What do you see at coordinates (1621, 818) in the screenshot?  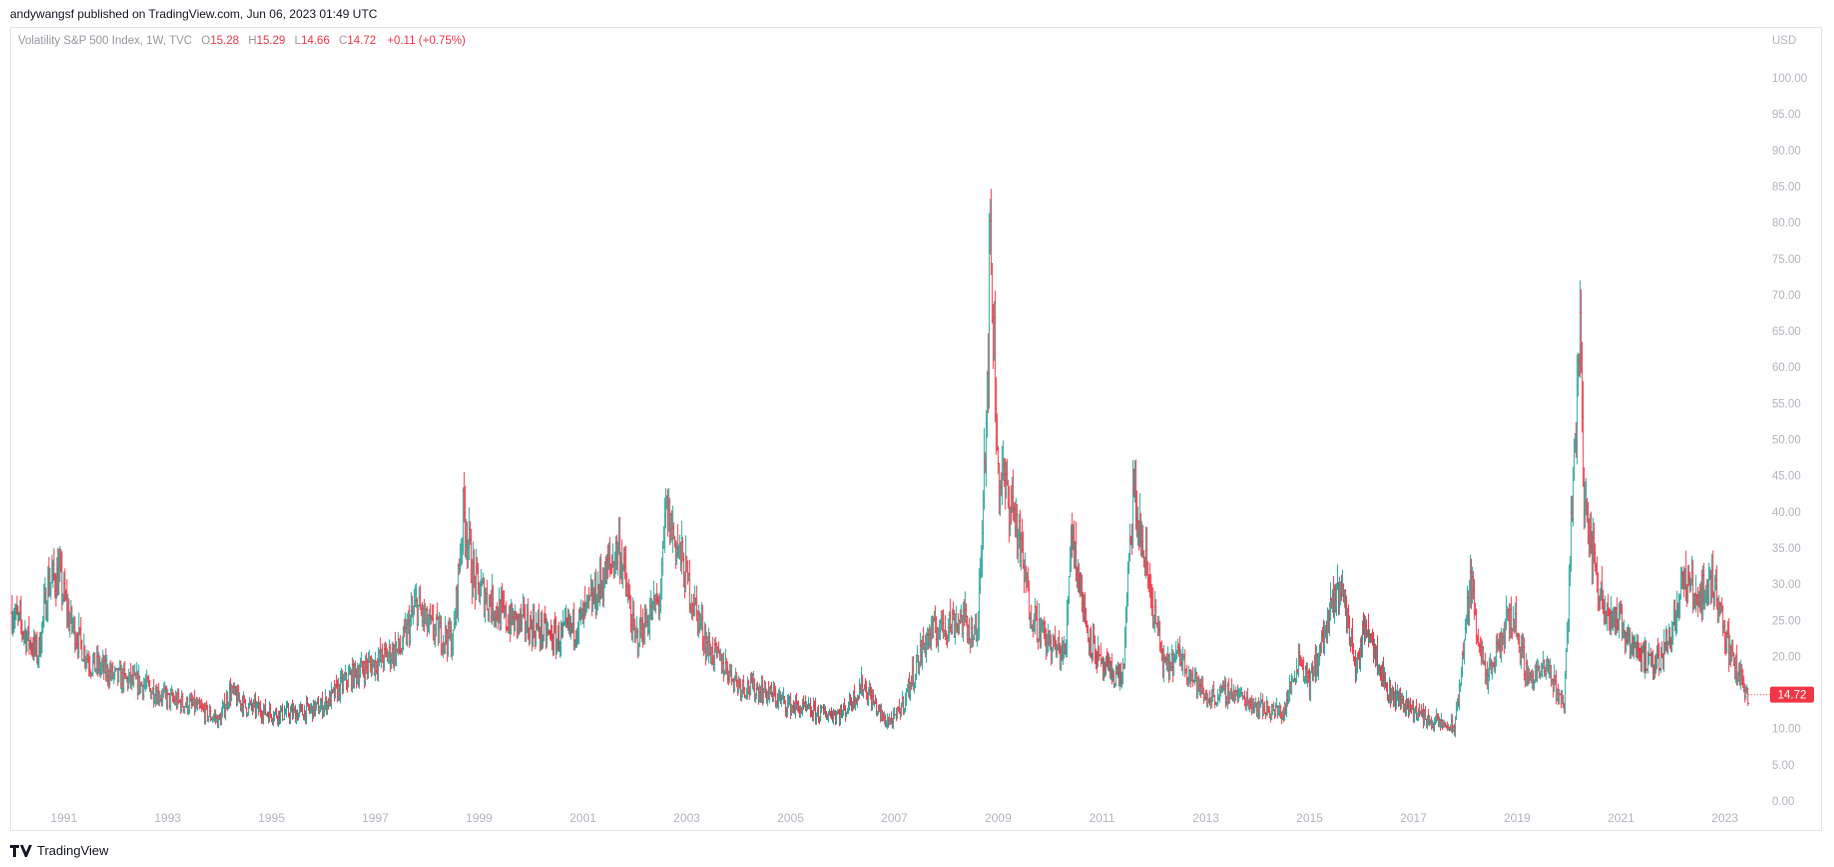 I see `year-tick-label: 2021` at bounding box center [1621, 818].